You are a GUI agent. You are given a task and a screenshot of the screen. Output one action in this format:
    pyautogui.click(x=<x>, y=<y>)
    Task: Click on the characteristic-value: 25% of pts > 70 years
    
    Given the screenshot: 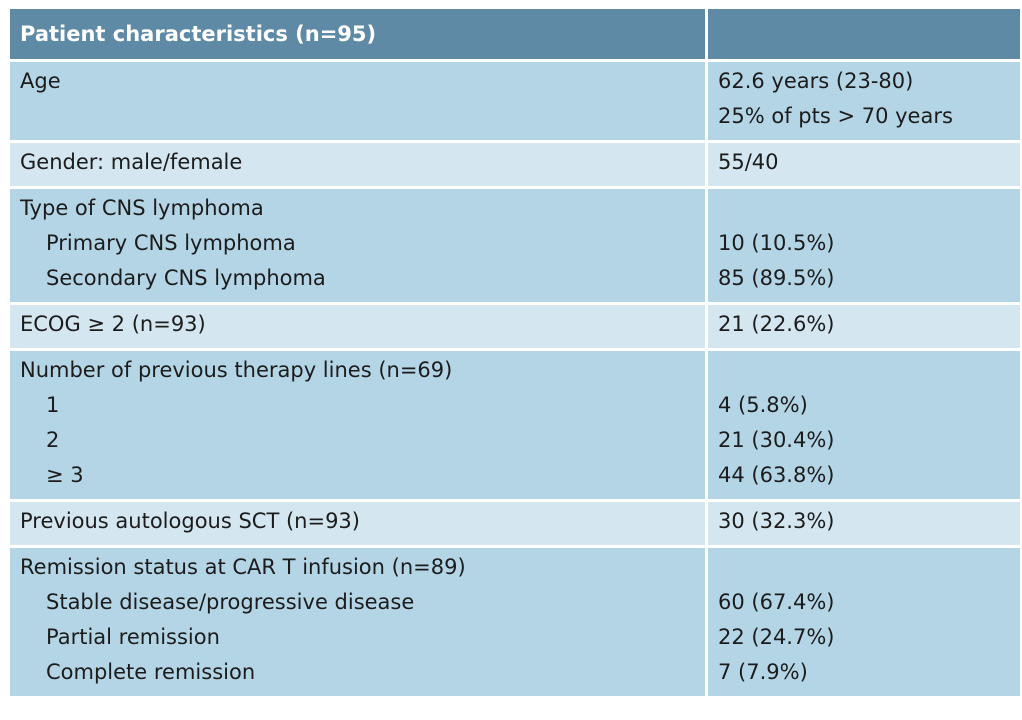 What is the action you would take?
    pyautogui.click(x=835, y=116)
    